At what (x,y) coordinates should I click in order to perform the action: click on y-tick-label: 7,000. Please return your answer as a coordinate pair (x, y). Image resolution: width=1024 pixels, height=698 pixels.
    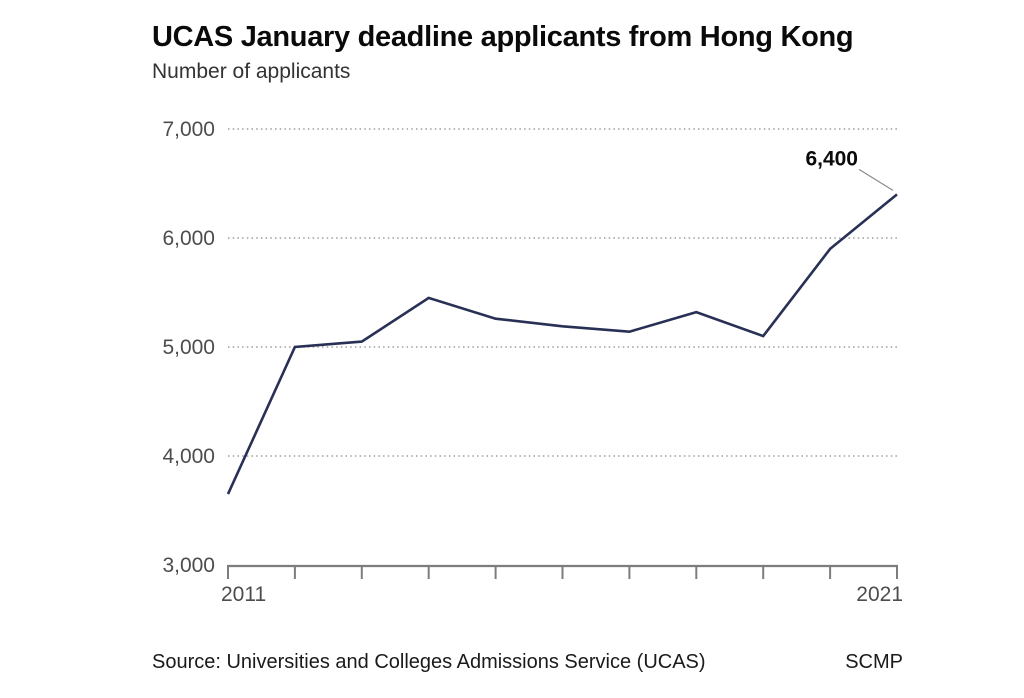
    Looking at the image, I should click on (188, 129).